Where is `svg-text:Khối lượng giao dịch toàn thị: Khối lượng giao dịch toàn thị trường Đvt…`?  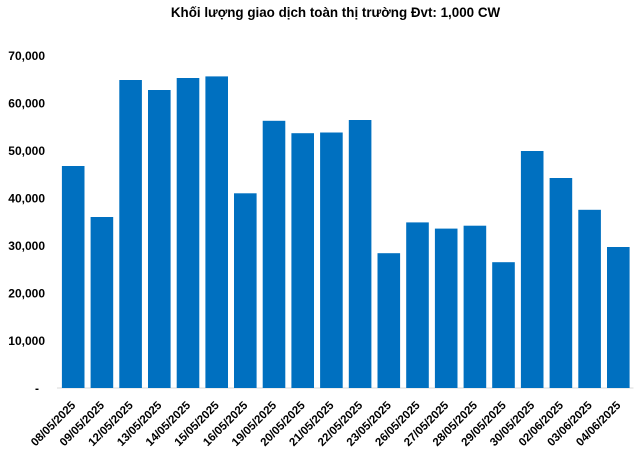
svg-text:Khối lượng giao dịch toàn thị: Khối lượng giao dịch toàn thị trường Đvt… is located at coordinates (336, 12).